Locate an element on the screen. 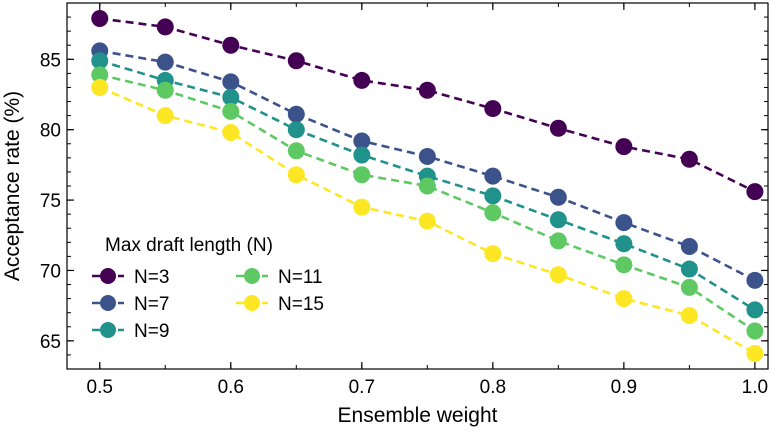 Image resolution: width=771 pixels, height=432 pixels. legend-item: N=11 is located at coordinates (279, 277).